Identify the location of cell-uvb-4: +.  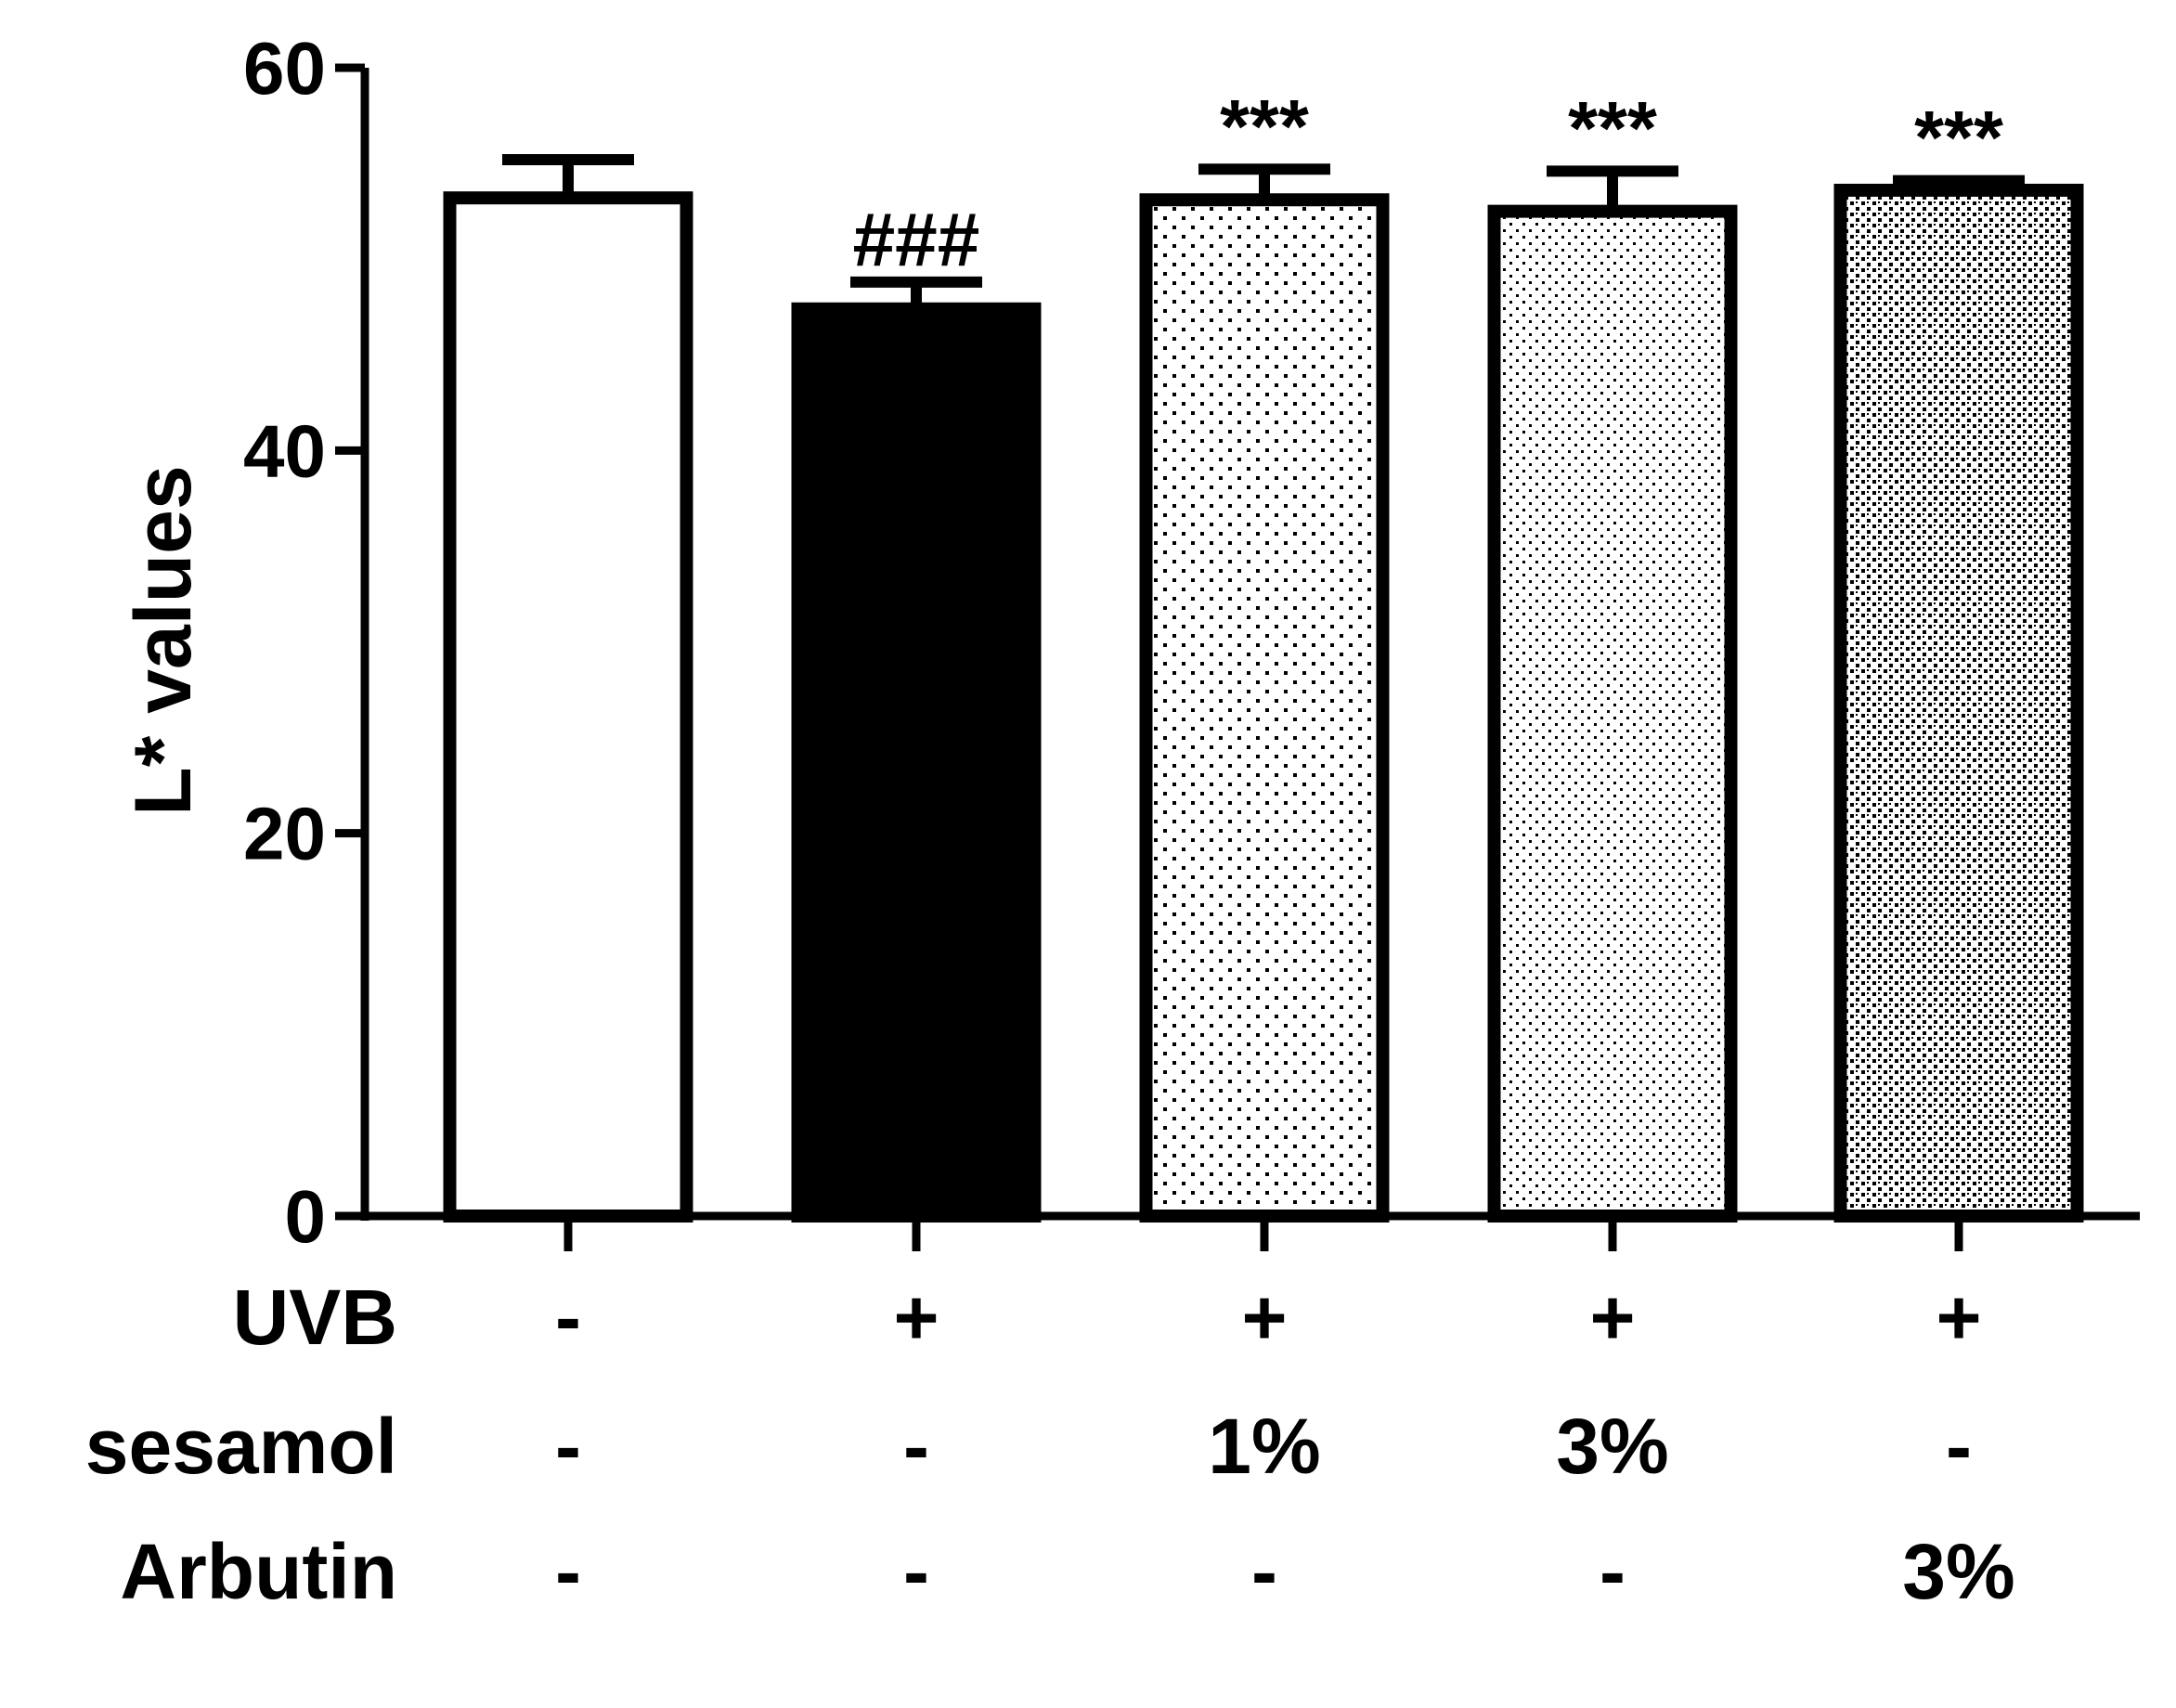
(1612, 1318).